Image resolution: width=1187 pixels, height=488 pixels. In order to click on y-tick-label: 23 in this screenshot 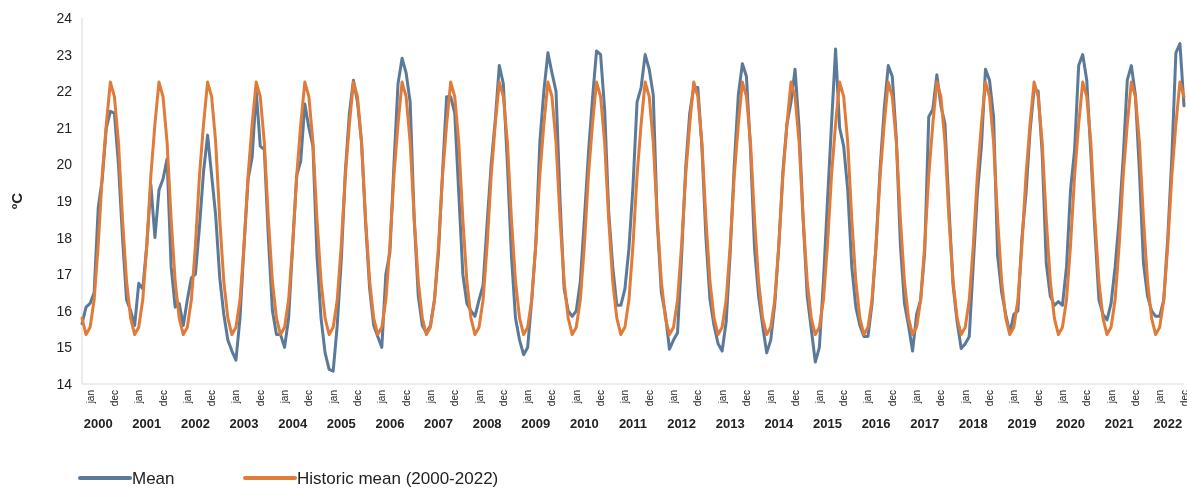, I will do `click(64, 54)`.